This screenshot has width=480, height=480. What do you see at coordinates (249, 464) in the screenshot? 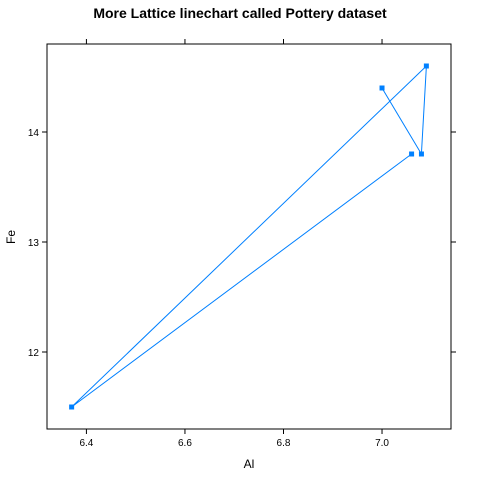
I see `x-axis-label: Al` at bounding box center [249, 464].